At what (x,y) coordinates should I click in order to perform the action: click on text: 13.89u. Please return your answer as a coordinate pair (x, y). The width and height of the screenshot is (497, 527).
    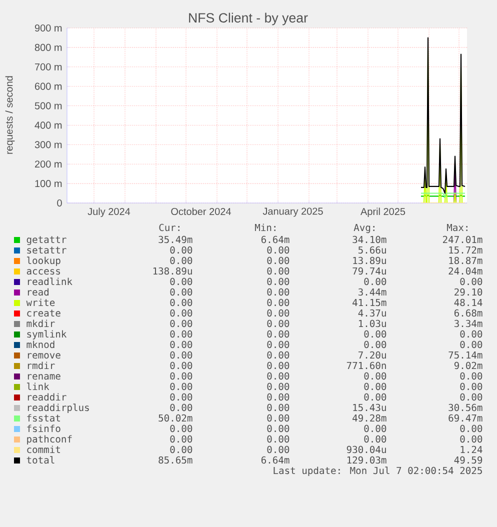
    Looking at the image, I should click on (369, 260).